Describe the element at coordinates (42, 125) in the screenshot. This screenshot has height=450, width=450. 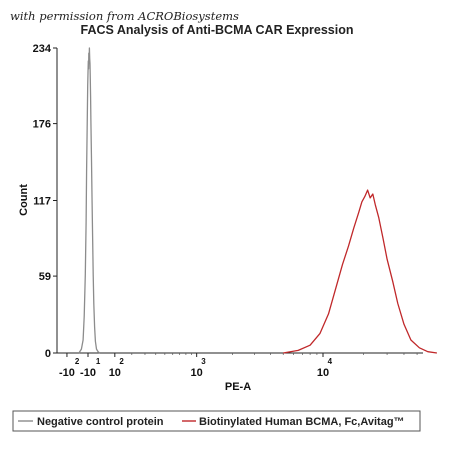
I see `y-tick-label: 176` at that location.